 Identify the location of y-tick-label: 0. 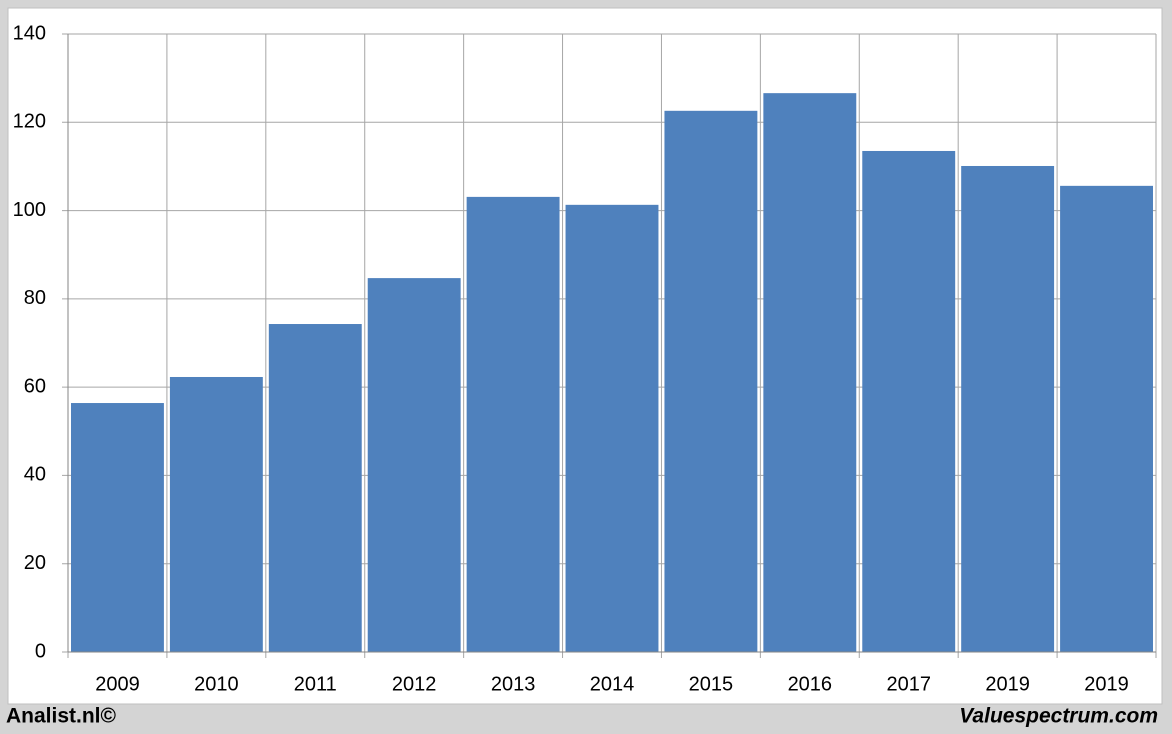
(40, 651).